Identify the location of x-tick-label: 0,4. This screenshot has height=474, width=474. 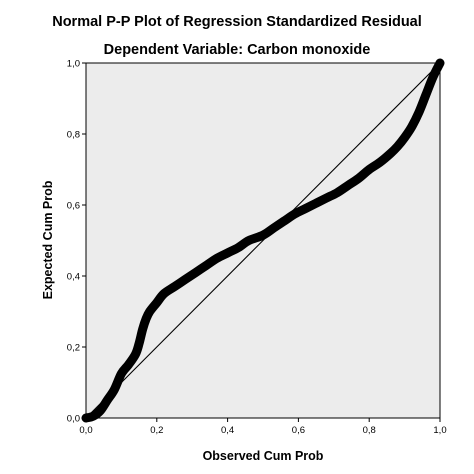
(227, 430).